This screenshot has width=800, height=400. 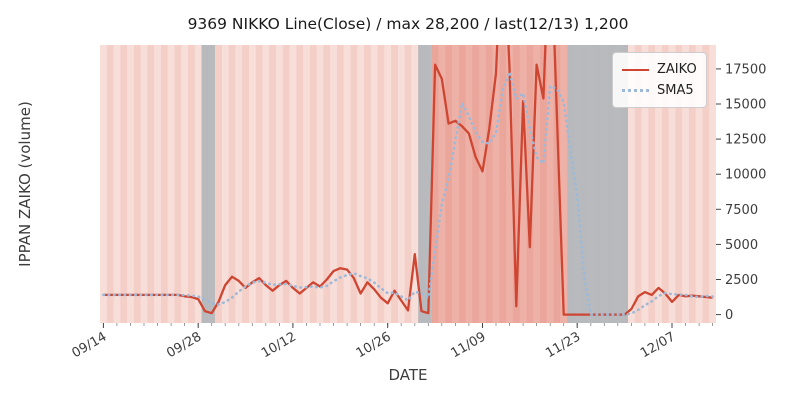 What do you see at coordinates (635, 69) in the screenshot?
I see `zaiko-line-sample` at bounding box center [635, 69].